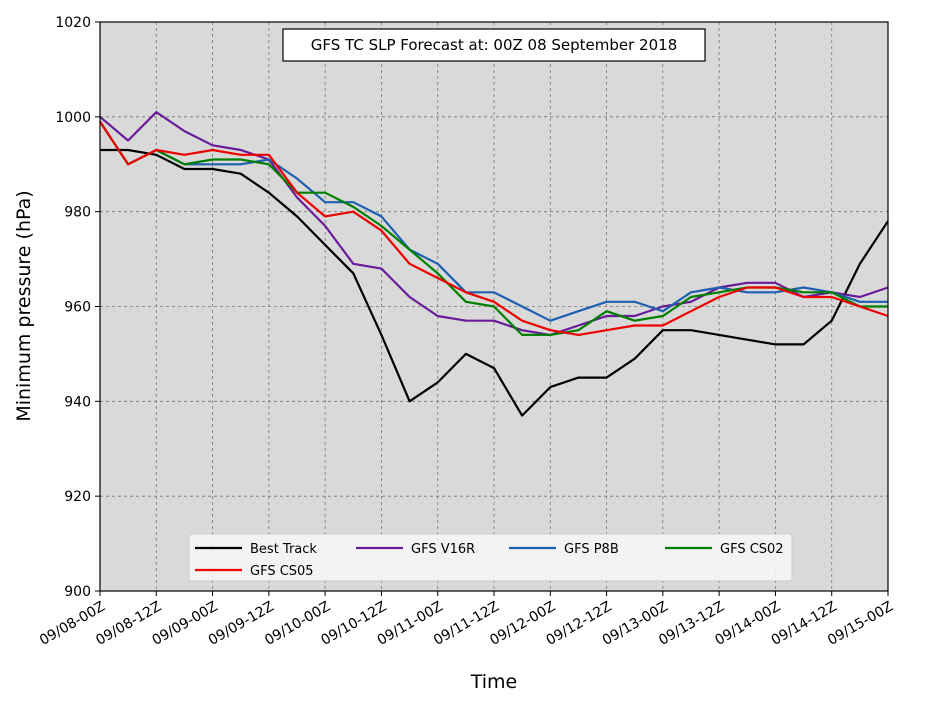 The width and height of the screenshot is (944, 707). Describe the element at coordinates (73, 23) in the screenshot. I see `y-tick-label: 1020` at that location.